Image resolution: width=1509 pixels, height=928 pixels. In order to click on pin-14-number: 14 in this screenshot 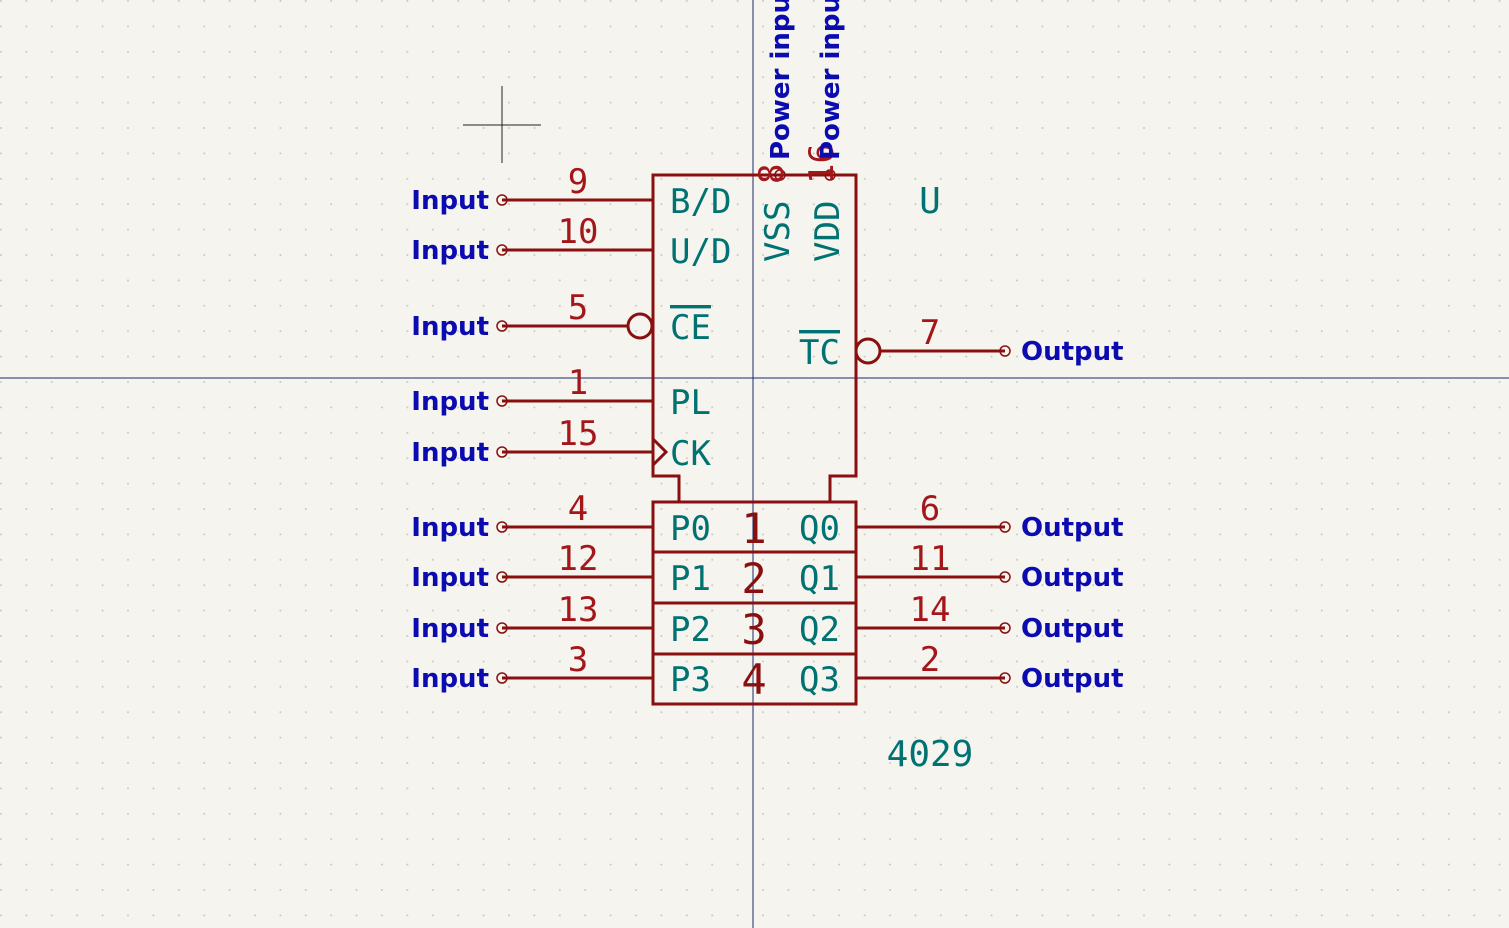, I will do `click(930, 610)`.